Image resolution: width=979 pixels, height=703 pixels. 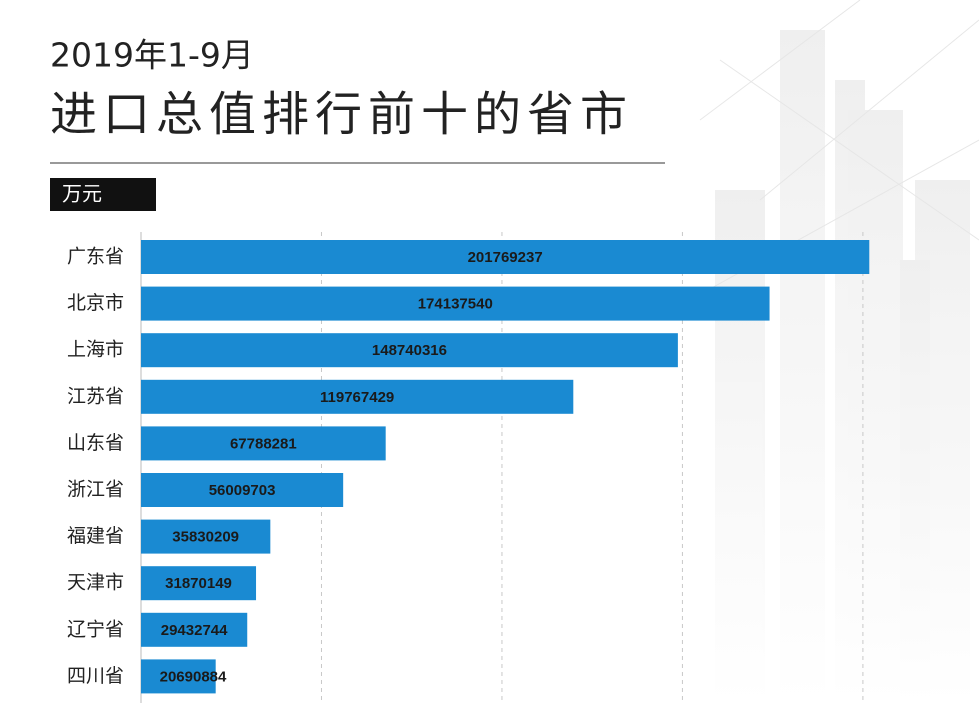 I want to click on value-label: 56009703, so click(x=242, y=490).